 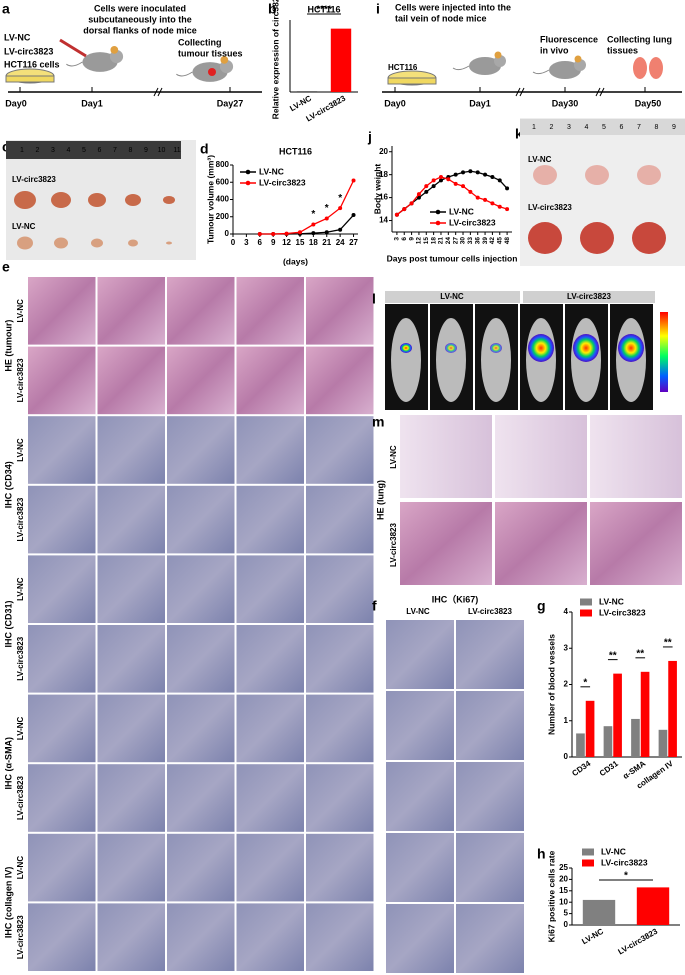 I want to click on label: Day1, so click(x=92, y=103).